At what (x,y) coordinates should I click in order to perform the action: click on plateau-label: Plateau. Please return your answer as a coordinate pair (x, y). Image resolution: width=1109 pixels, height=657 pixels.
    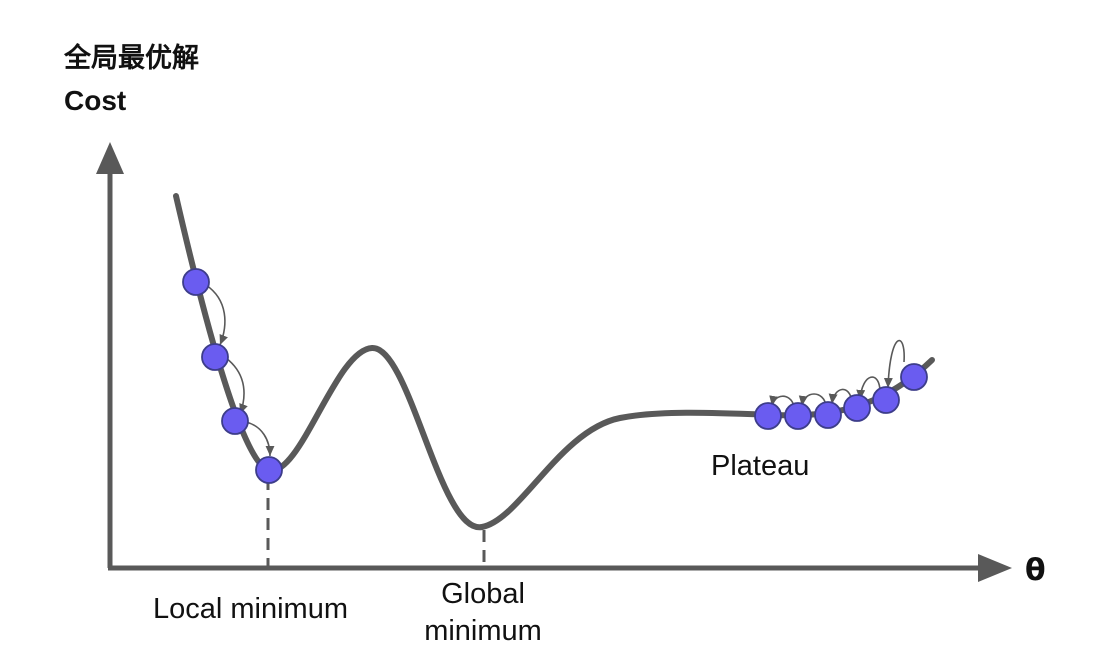
    Looking at the image, I should click on (760, 466).